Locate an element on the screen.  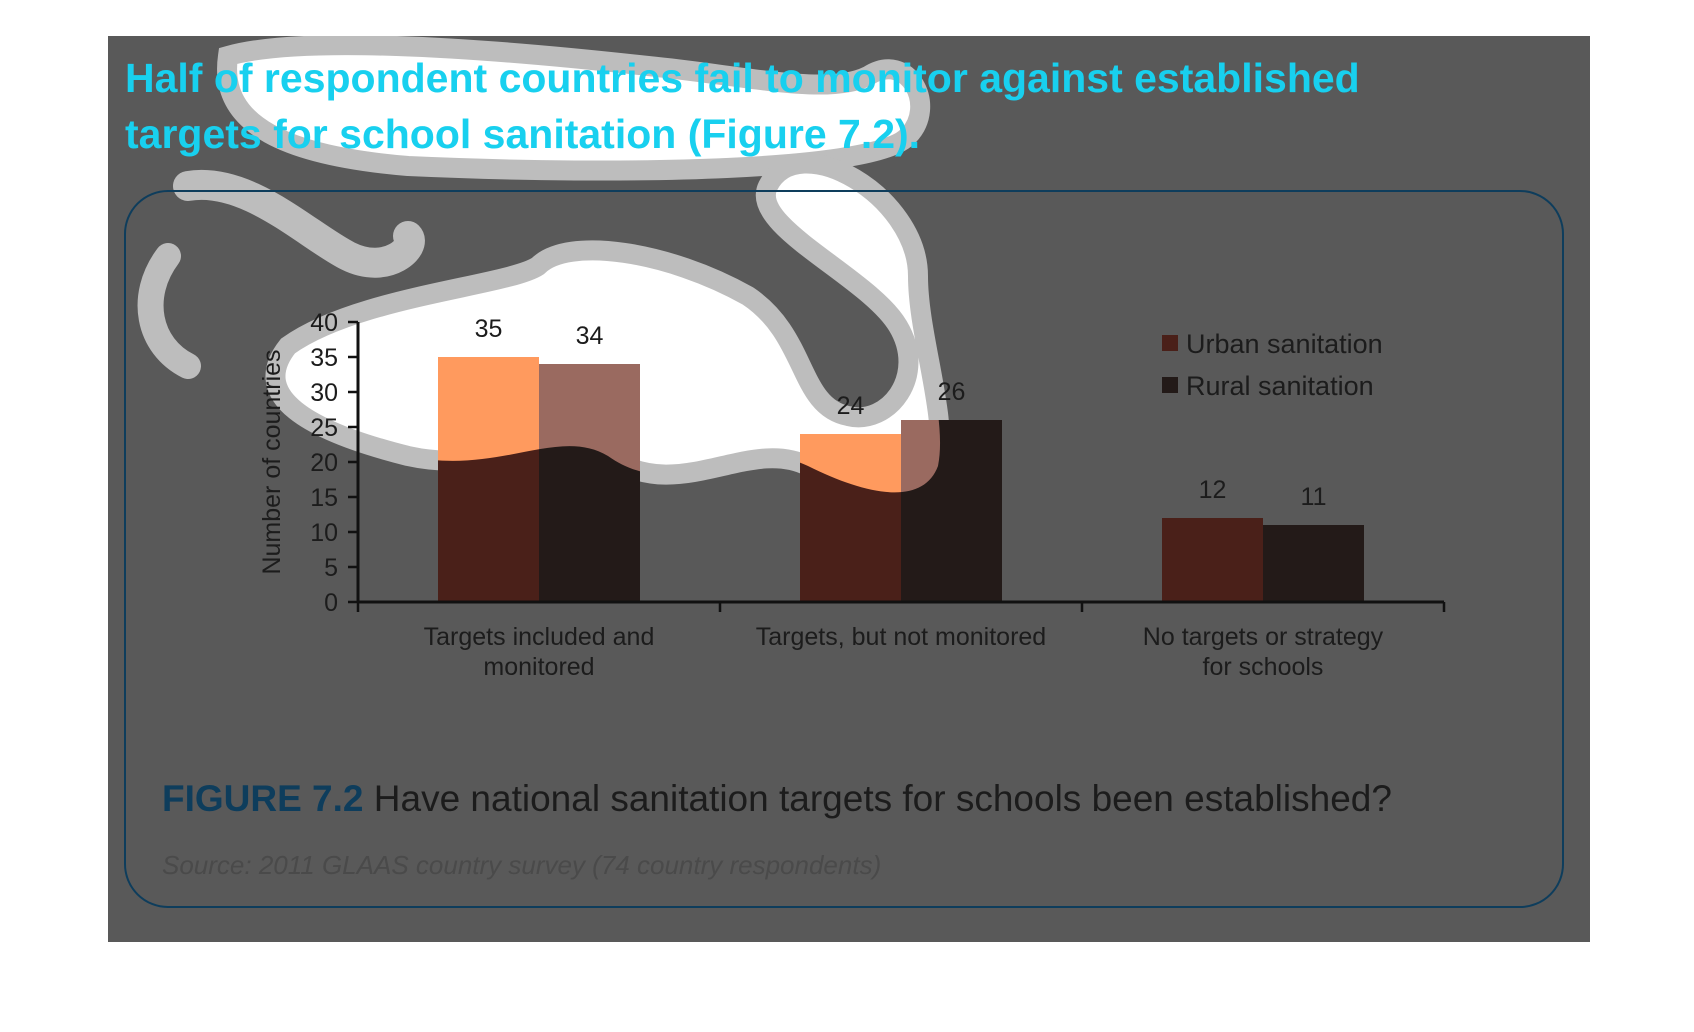
x-tick-label: No targets or strategy is located at coordinates (1263, 637).